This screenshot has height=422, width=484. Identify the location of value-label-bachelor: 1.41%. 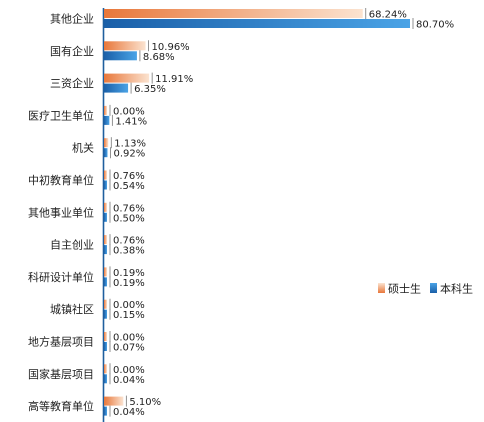
(131, 121).